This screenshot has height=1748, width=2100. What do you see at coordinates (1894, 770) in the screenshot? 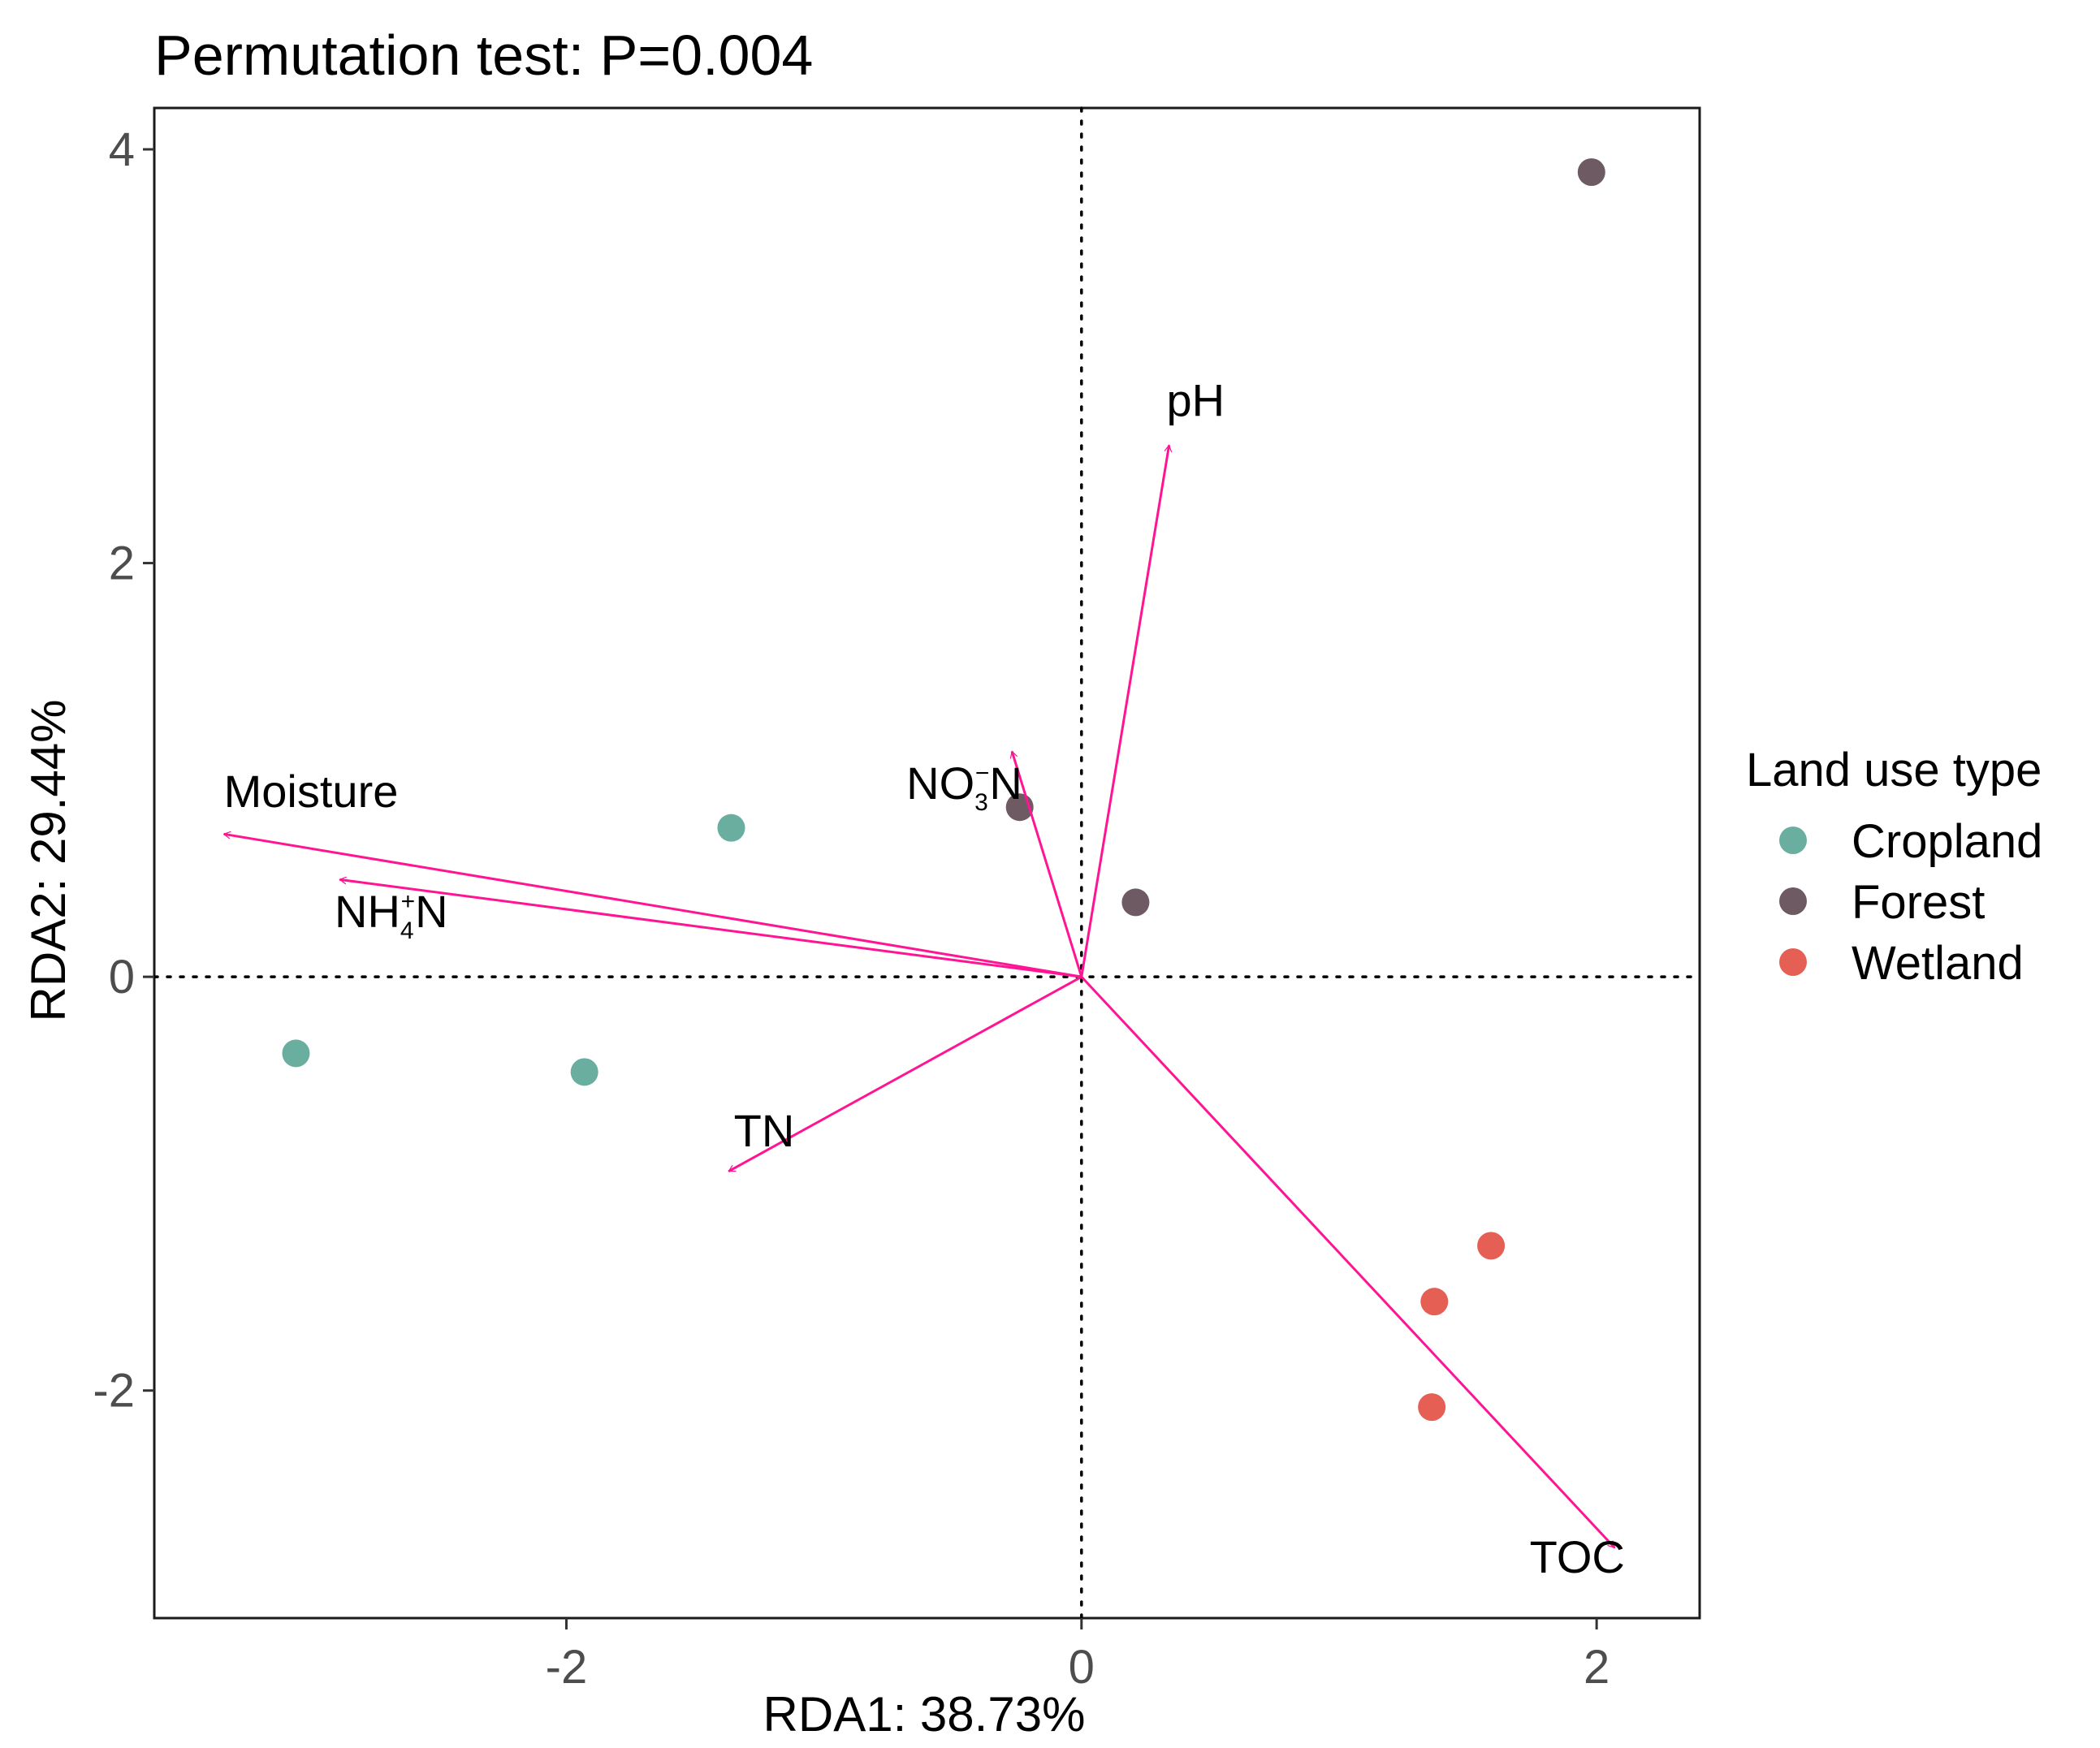
I see `legend-title: Land use type` at bounding box center [1894, 770].